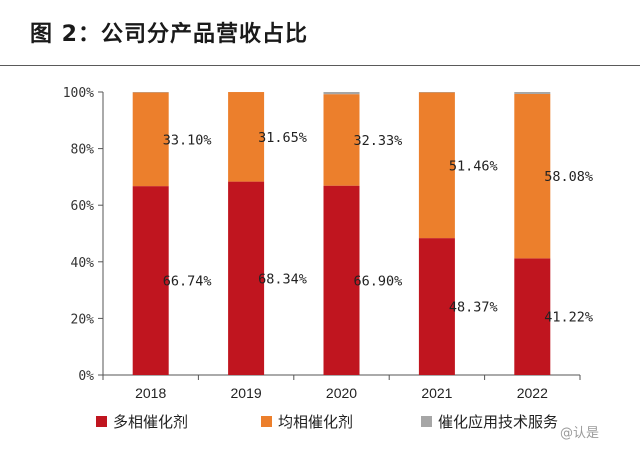 The image size is (640, 457). What do you see at coordinates (83, 206) in the screenshot?
I see `y-tick-label: 60%` at bounding box center [83, 206].